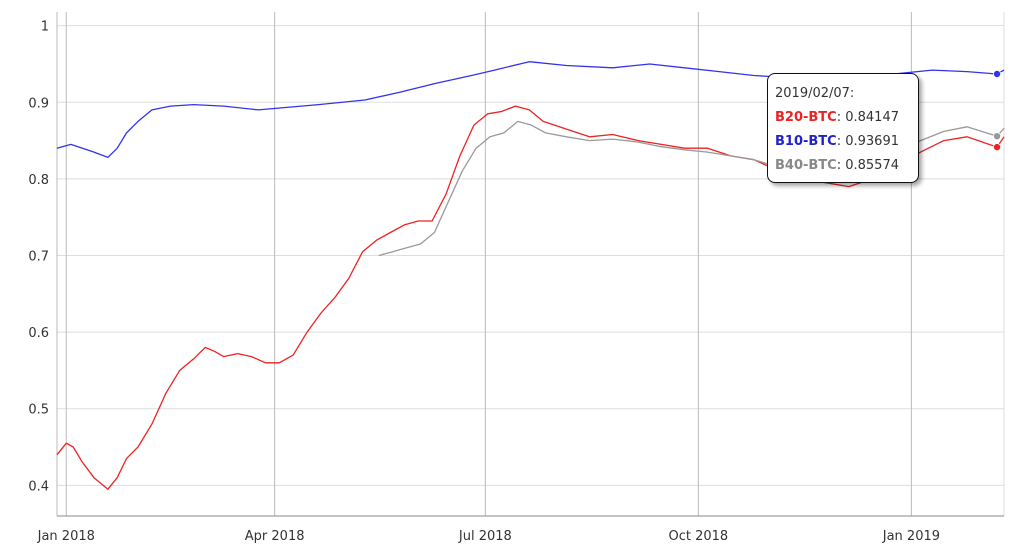 The height and width of the screenshot is (551, 1027). Describe the element at coordinates (45, 27) in the screenshot. I see `y-tick-label: 1` at that location.